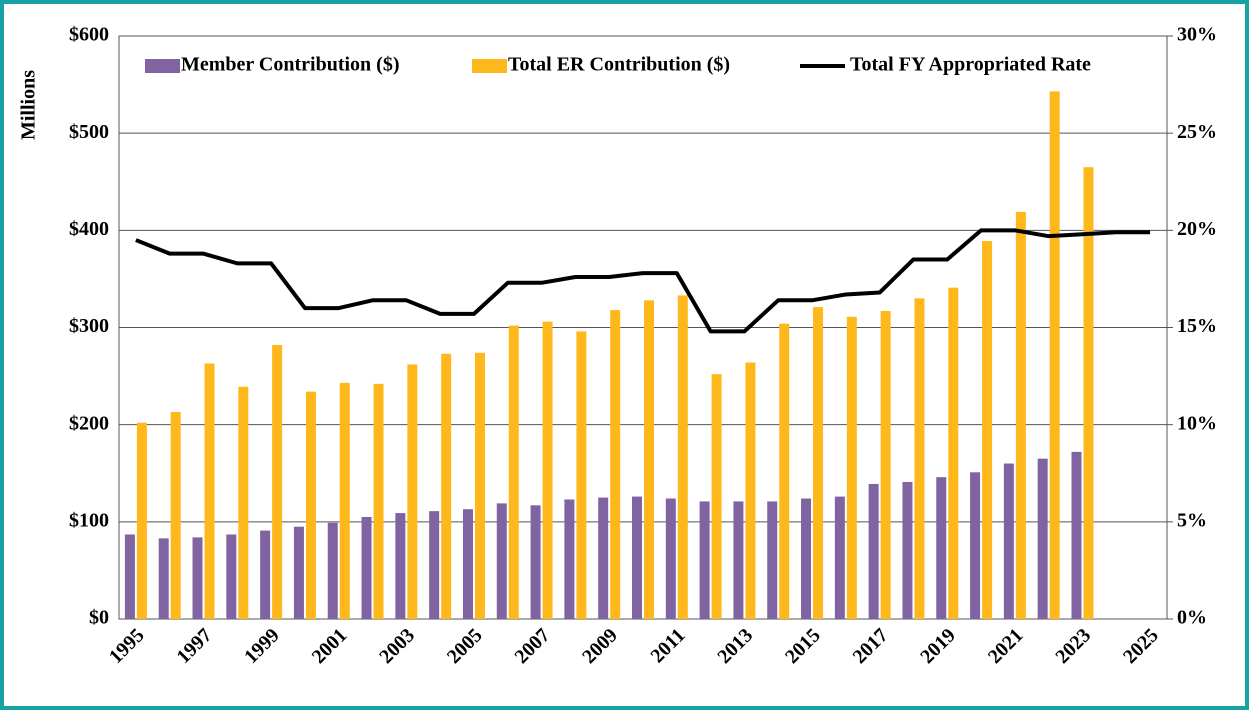 The image size is (1249, 710). I want to click on y2-tick-label: 5%, so click(1192, 520).